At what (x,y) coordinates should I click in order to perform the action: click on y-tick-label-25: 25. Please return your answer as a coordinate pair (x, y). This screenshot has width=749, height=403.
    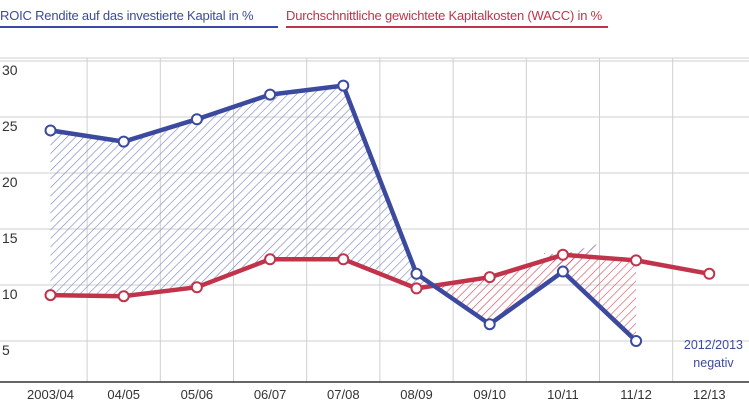
    Looking at the image, I should click on (10, 126).